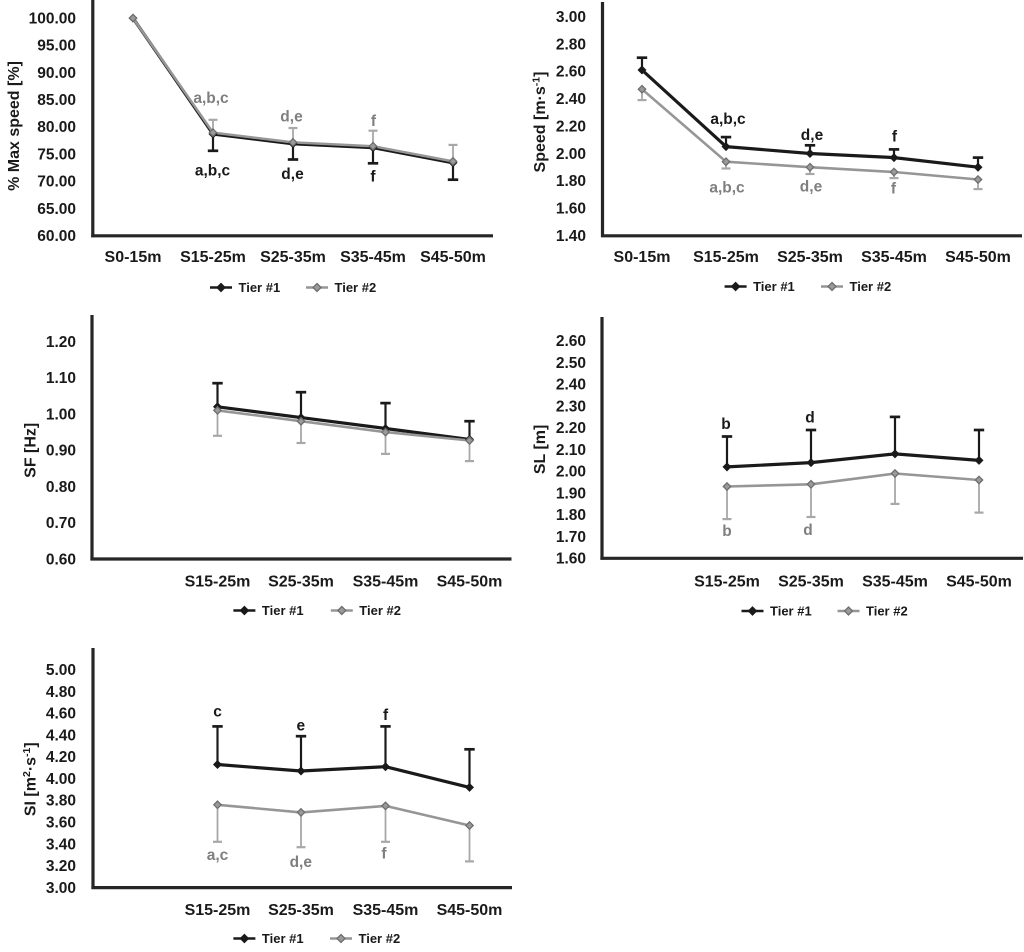 The width and height of the screenshot is (1024, 952). What do you see at coordinates (218, 855) in the screenshot?
I see `svg-text: a,c` at bounding box center [218, 855].